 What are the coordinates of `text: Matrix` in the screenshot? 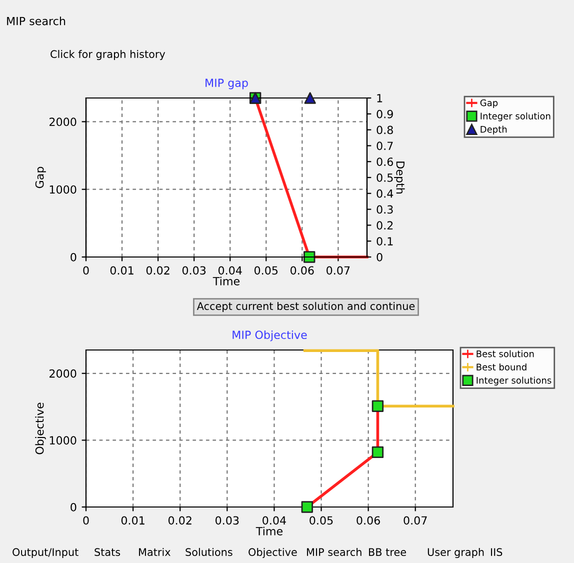 It's located at (154, 552).